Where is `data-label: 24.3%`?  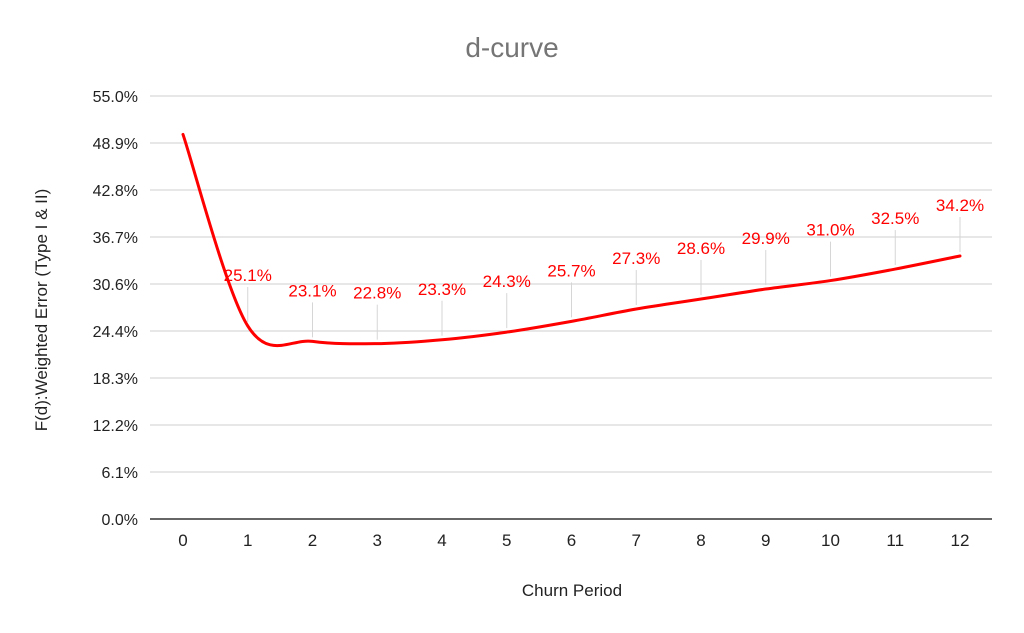 data-label: 24.3% is located at coordinates (507, 281).